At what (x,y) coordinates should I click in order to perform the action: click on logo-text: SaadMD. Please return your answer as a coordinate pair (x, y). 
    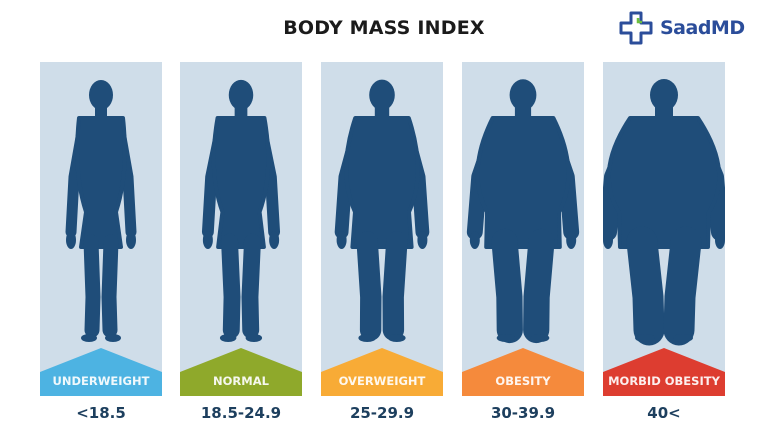
    Looking at the image, I should click on (702, 28).